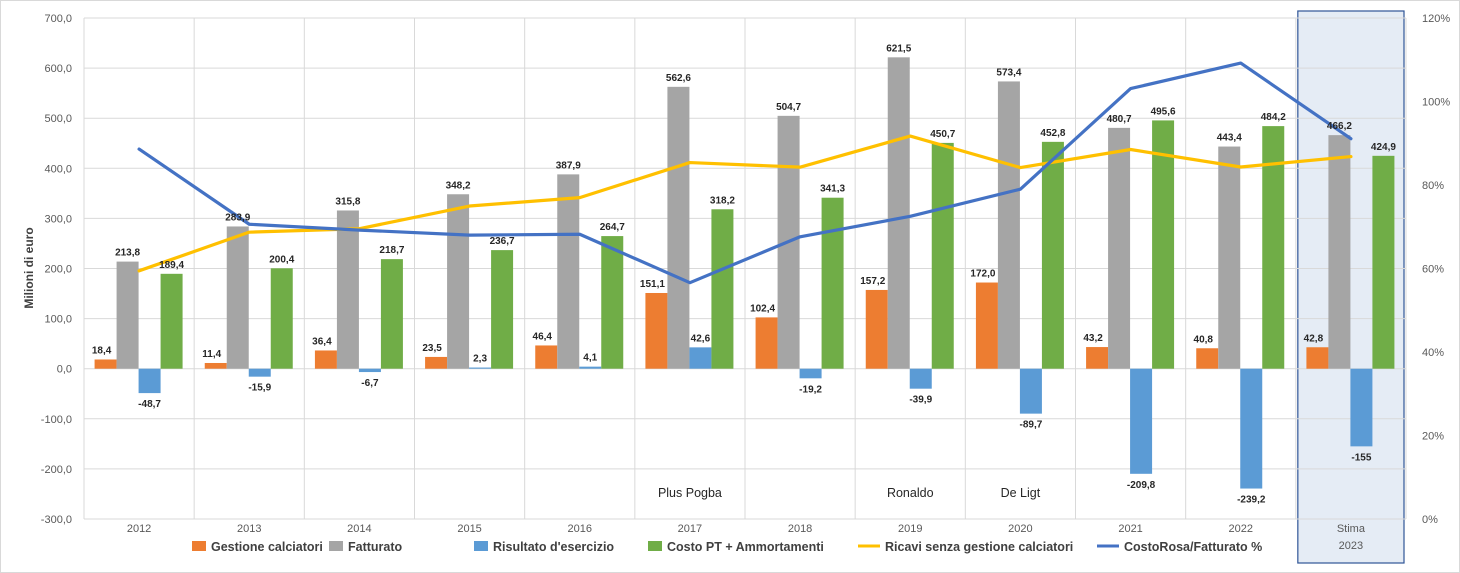  I want to click on data-label: 46,4, so click(543, 336).